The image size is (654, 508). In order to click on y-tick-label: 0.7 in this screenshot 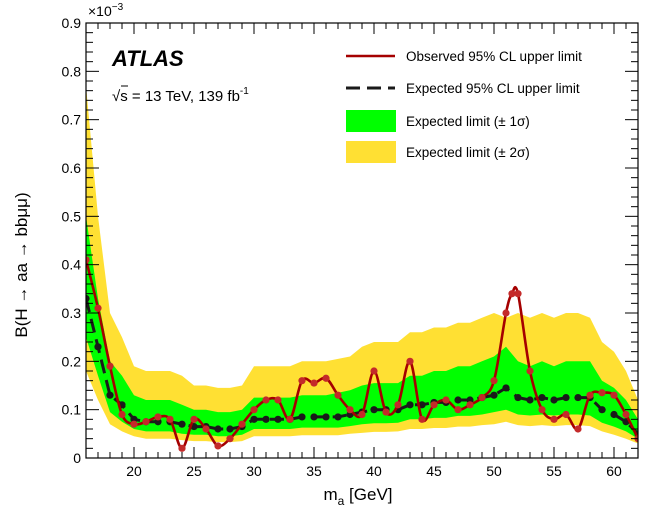, I will do `click(72, 120)`.